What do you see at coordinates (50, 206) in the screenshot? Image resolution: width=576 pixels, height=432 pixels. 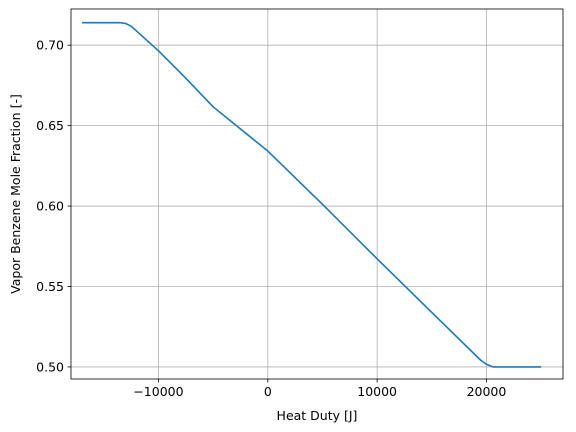 I see `y-tick-label: 0.60` at bounding box center [50, 206].